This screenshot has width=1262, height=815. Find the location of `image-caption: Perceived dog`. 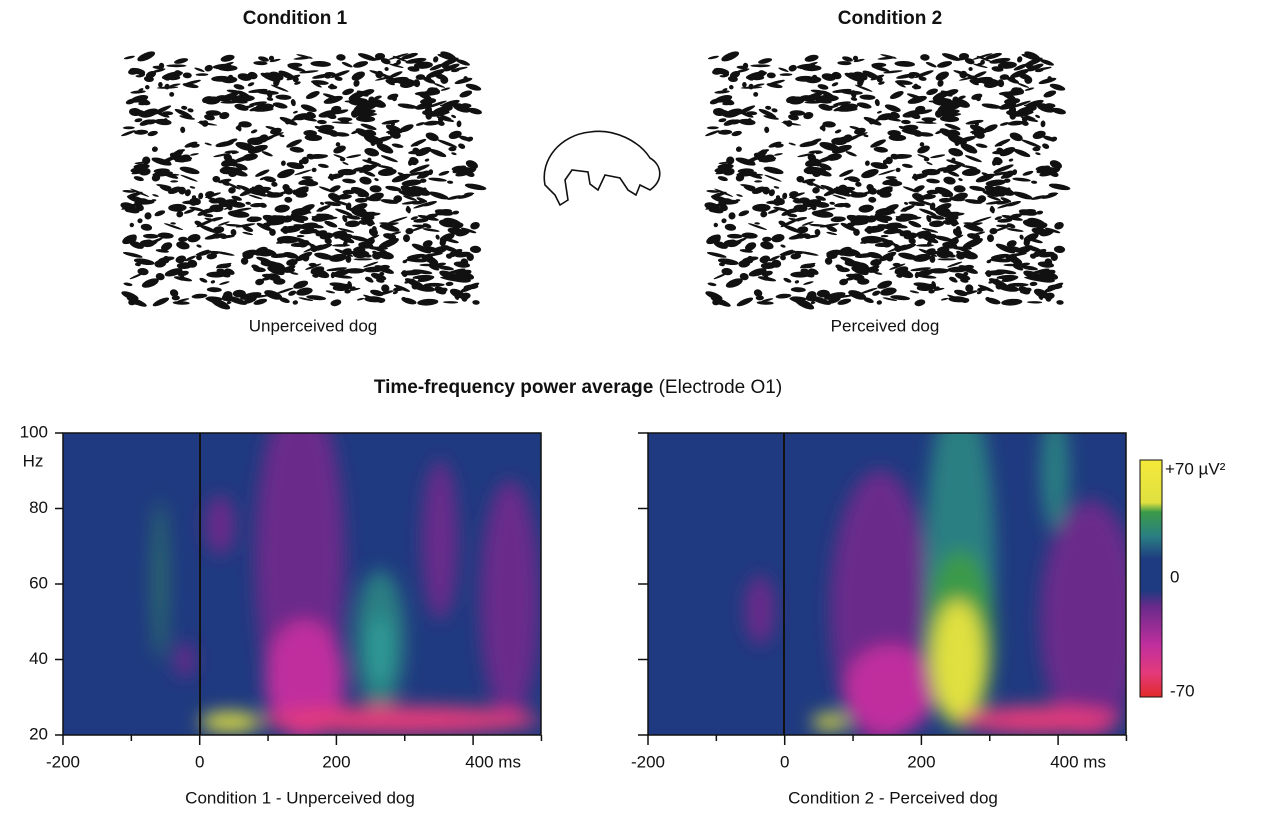

image-caption: Perceived dog is located at coordinates (885, 325).